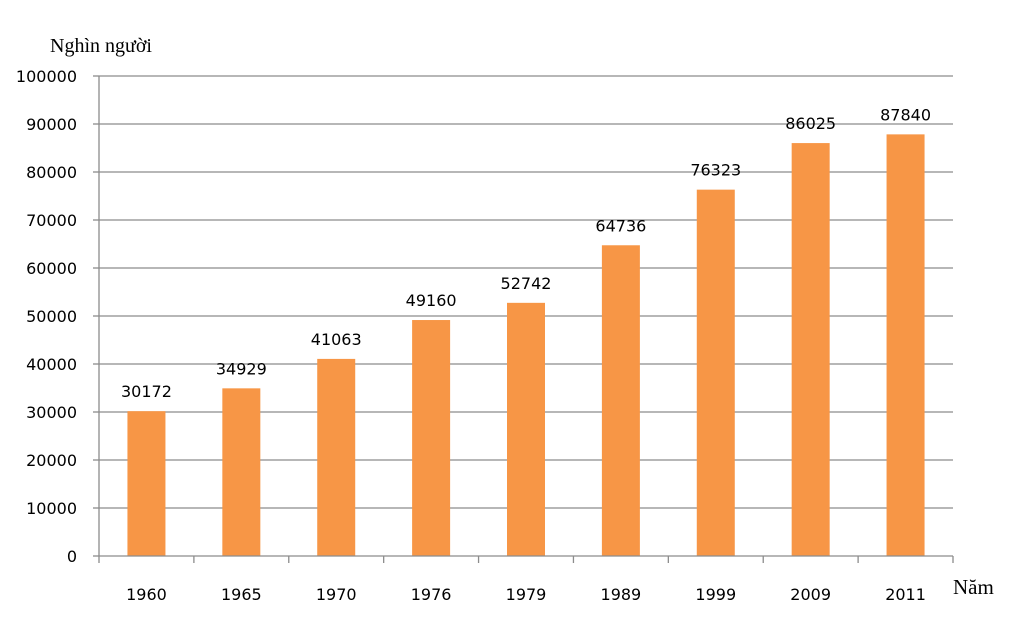 Image resolution: width=1024 pixels, height=618 pixels. Describe the element at coordinates (526, 429) in the screenshot. I see `bar-1979` at that location.